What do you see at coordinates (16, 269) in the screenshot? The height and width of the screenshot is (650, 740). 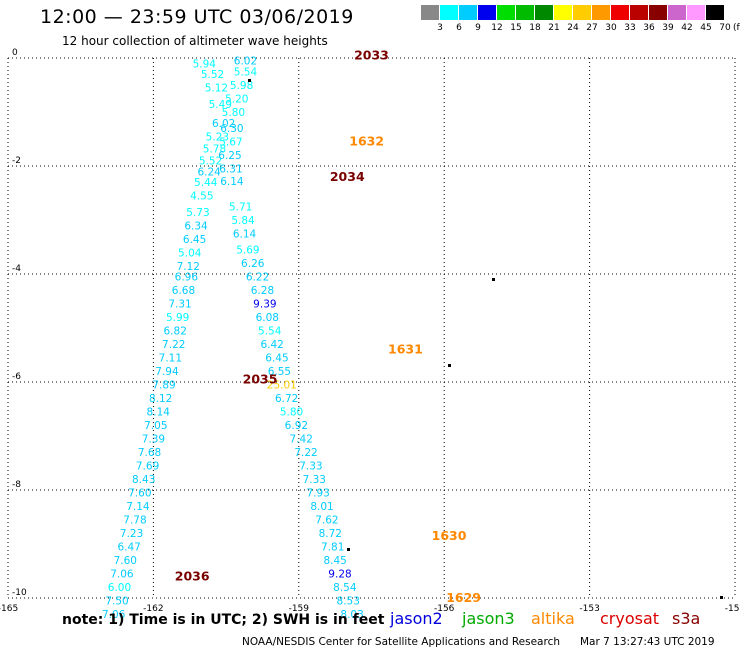 I see `y-tick-label: -4` at bounding box center [16, 269].